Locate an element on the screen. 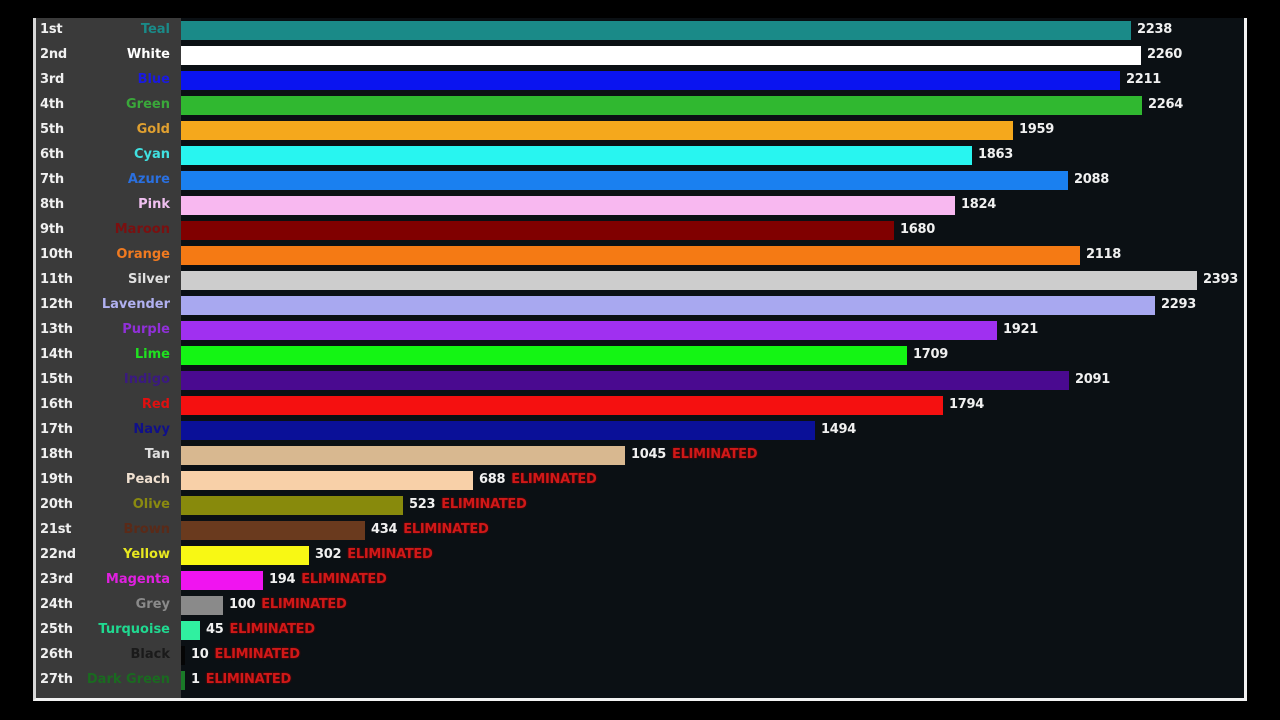  rank-label: 26th is located at coordinates (56, 654).